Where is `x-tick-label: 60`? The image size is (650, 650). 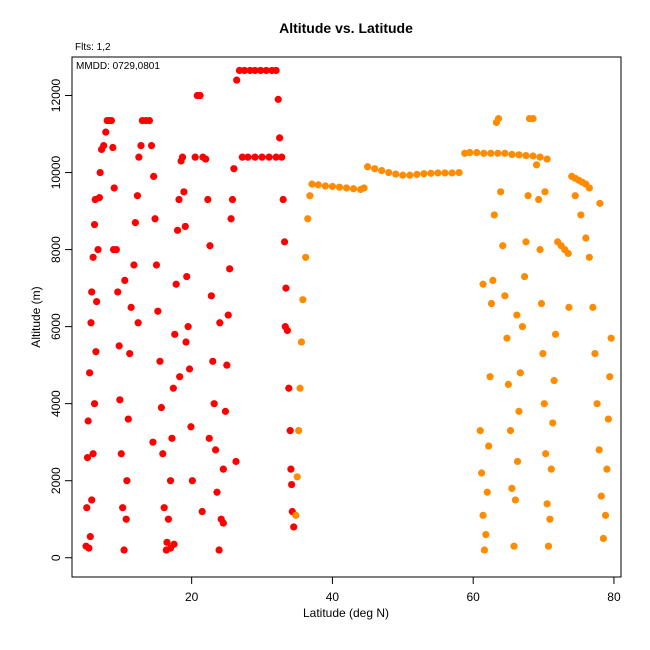 x-tick-label: 60 is located at coordinates (474, 597).